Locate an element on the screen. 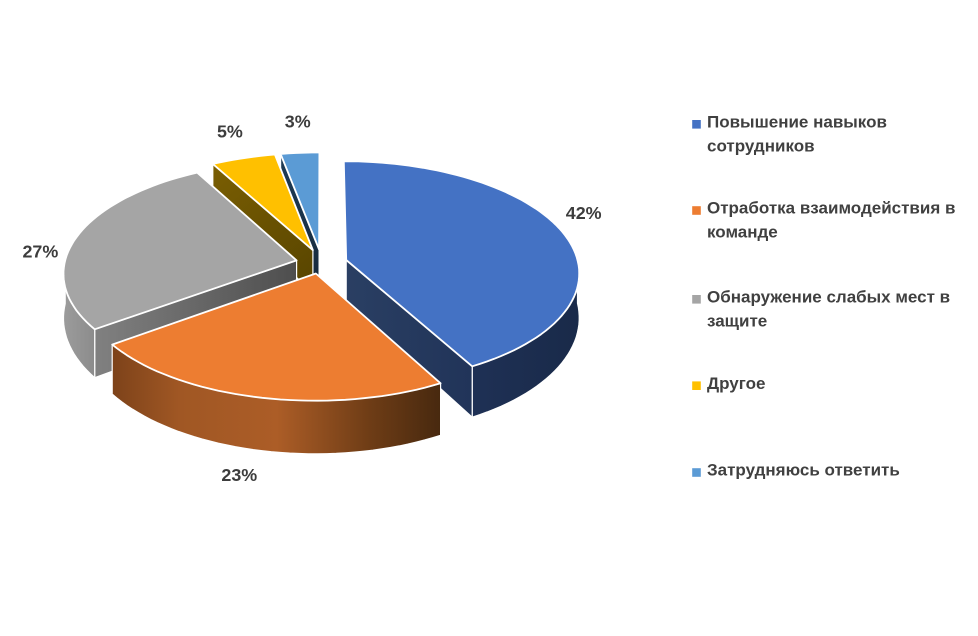 This screenshot has height=636, width=978. svg-text: Повышение навыков is located at coordinates (797, 122).